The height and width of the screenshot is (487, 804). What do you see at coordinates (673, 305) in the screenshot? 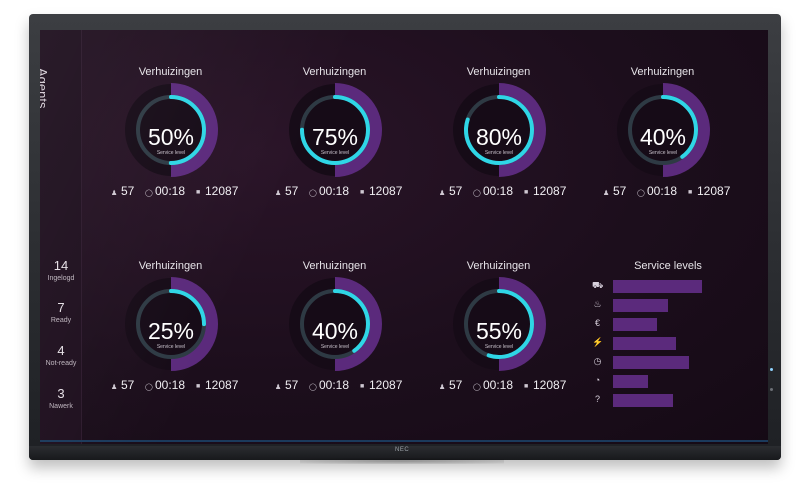
I see `service-level-row: ♨` at bounding box center [673, 305].